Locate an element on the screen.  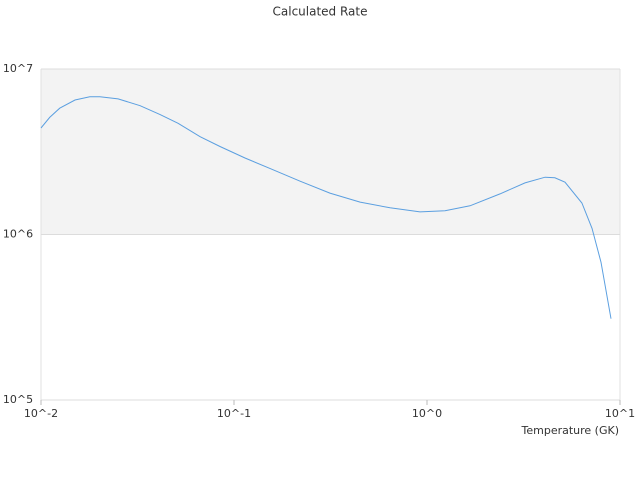
x-tick-label: 10^-2 is located at coordinates (41, 413).